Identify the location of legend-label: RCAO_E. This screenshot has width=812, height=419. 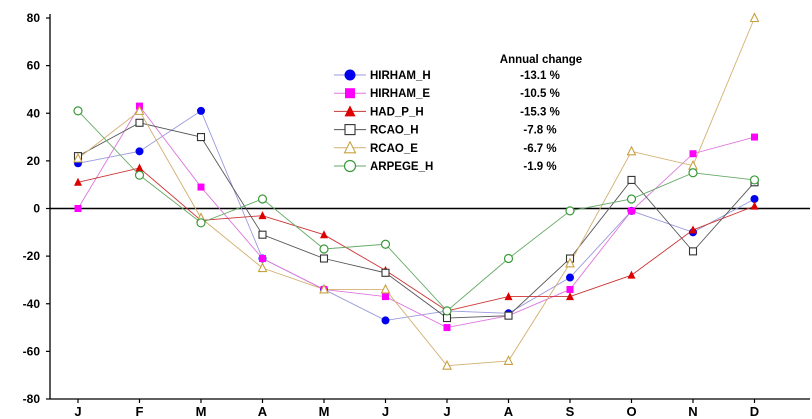
(394, 149).